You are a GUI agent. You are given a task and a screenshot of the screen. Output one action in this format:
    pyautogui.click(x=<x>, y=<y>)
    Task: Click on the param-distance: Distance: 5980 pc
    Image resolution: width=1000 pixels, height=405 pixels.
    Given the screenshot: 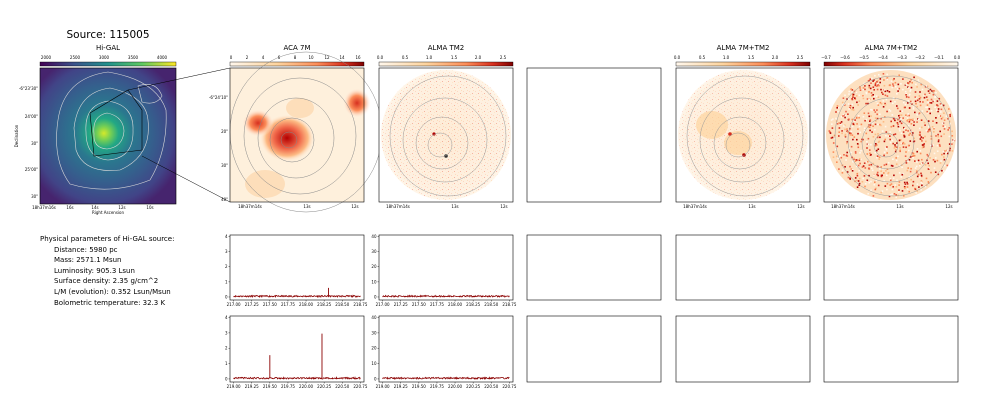 What is the action you would take?
    pyautogui.click(x=86, y=249)
    